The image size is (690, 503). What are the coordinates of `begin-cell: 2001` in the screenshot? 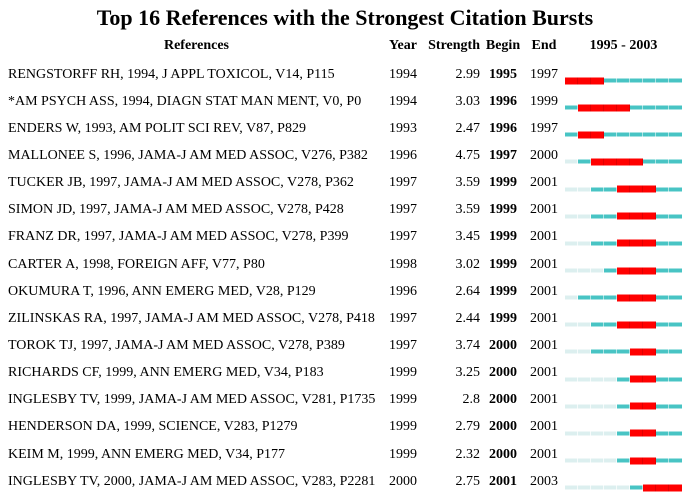 It's located at (503, 481).